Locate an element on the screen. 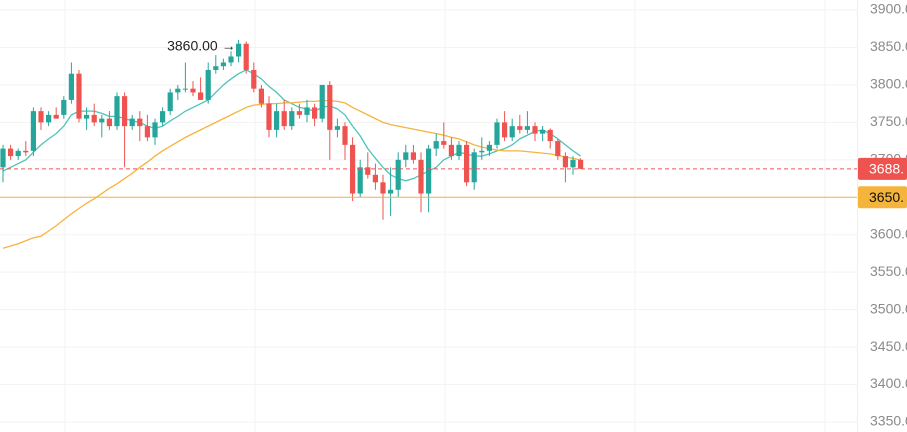 The height and width of the screenshot is (432, 907). price-tag-label: 3650. is located at coordinates (886, 197).